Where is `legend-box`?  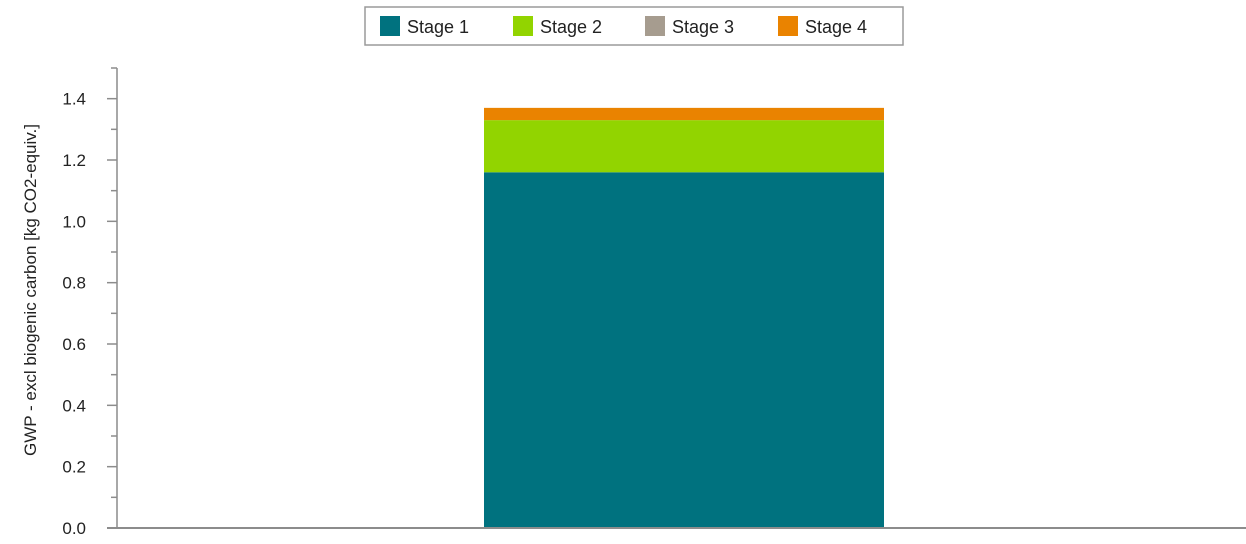
legend-box is located at coordinates (634, 26).